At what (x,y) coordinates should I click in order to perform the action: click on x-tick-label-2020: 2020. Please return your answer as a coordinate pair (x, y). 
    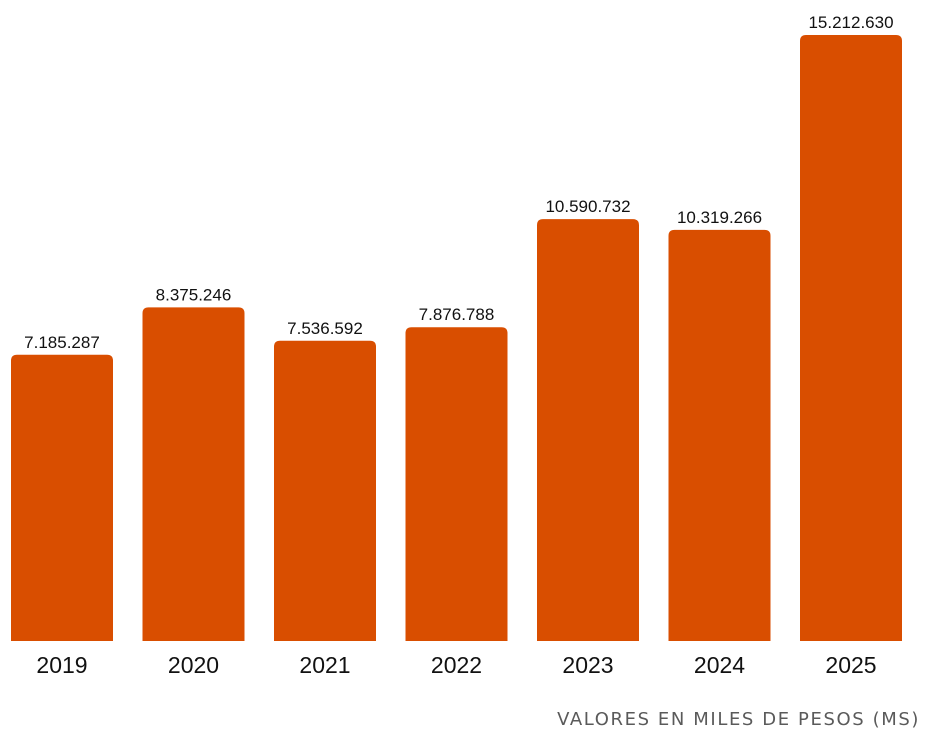
    Looking at the image, I should click on (193, 665).